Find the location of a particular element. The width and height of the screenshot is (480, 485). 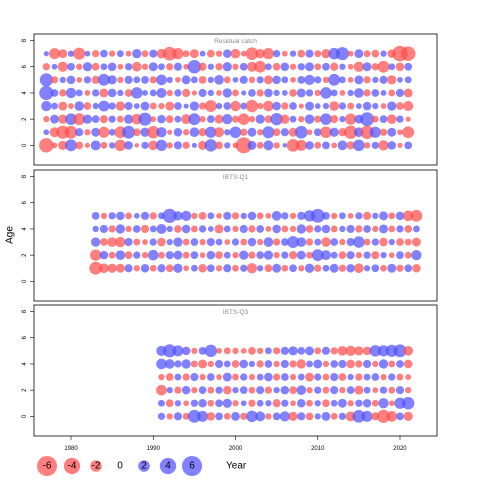

x-tick-label: 2000 is located at coordinates (236, 449).